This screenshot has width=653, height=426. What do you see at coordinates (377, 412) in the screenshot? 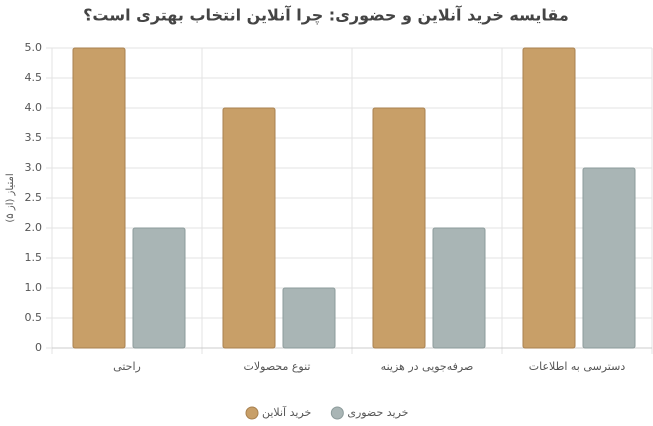
I see `legend-label: خرید حضوری` at bounding box center [377, 412].